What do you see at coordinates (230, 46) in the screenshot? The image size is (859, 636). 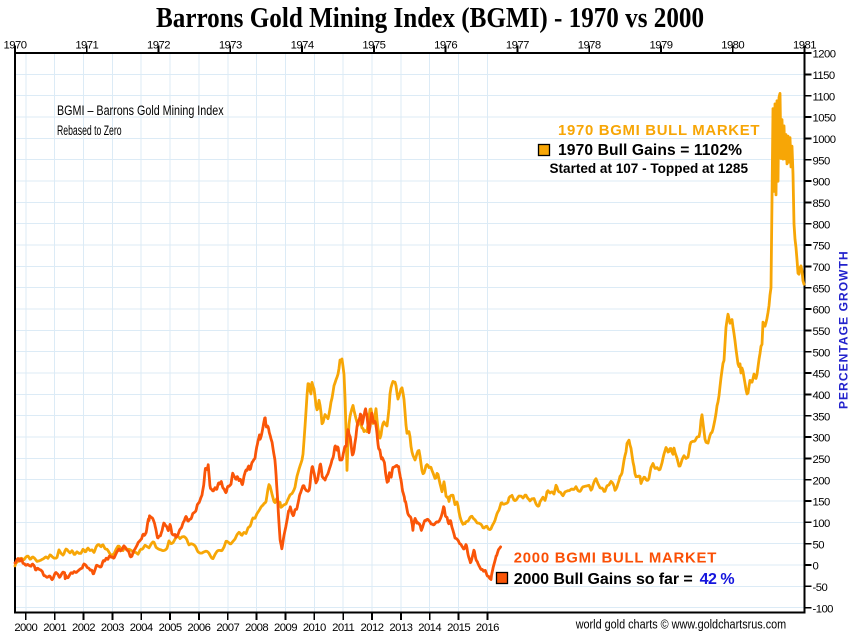 I see `svg-text: 1973` at bounding box center [230, 46].